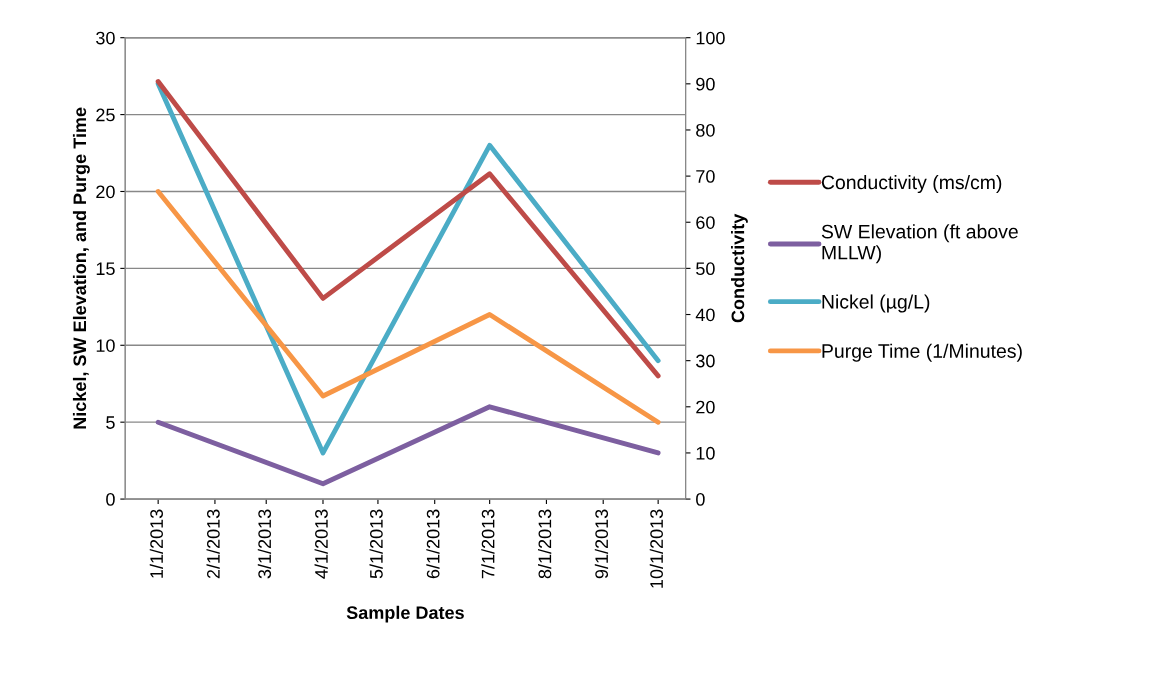 This screenshot has height=698, width=1170. Describe the element at coordinates (710, 38) in the screenshot. I see `y2-tick-label: 100` at that location.